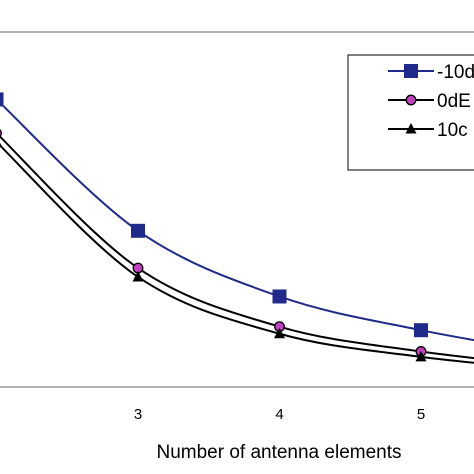  What do you see at coordinates (452, 130) in the screenshot?
I see `legend-label: 10c` at bounding box center [452, 130].